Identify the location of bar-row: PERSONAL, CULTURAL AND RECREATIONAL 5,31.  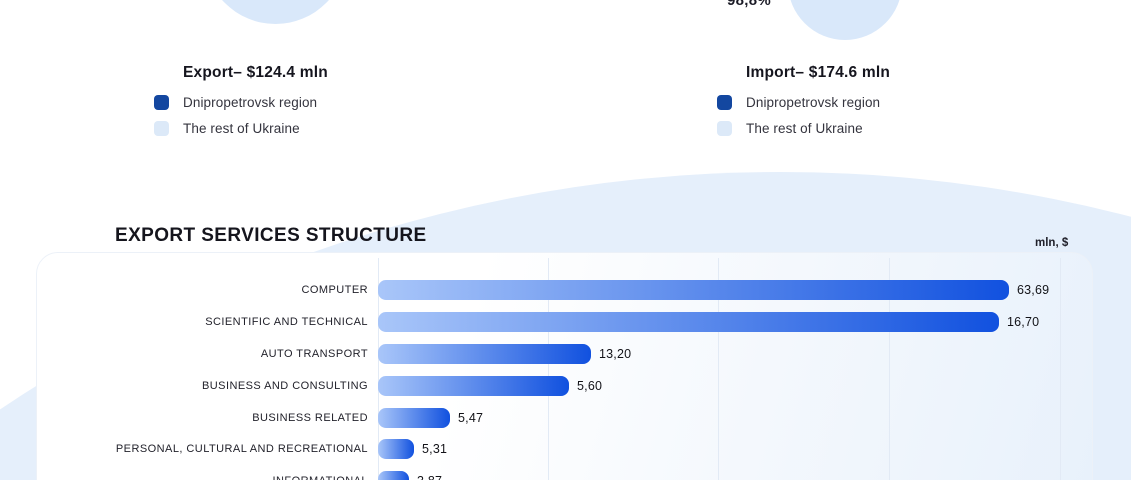
(564, 449).